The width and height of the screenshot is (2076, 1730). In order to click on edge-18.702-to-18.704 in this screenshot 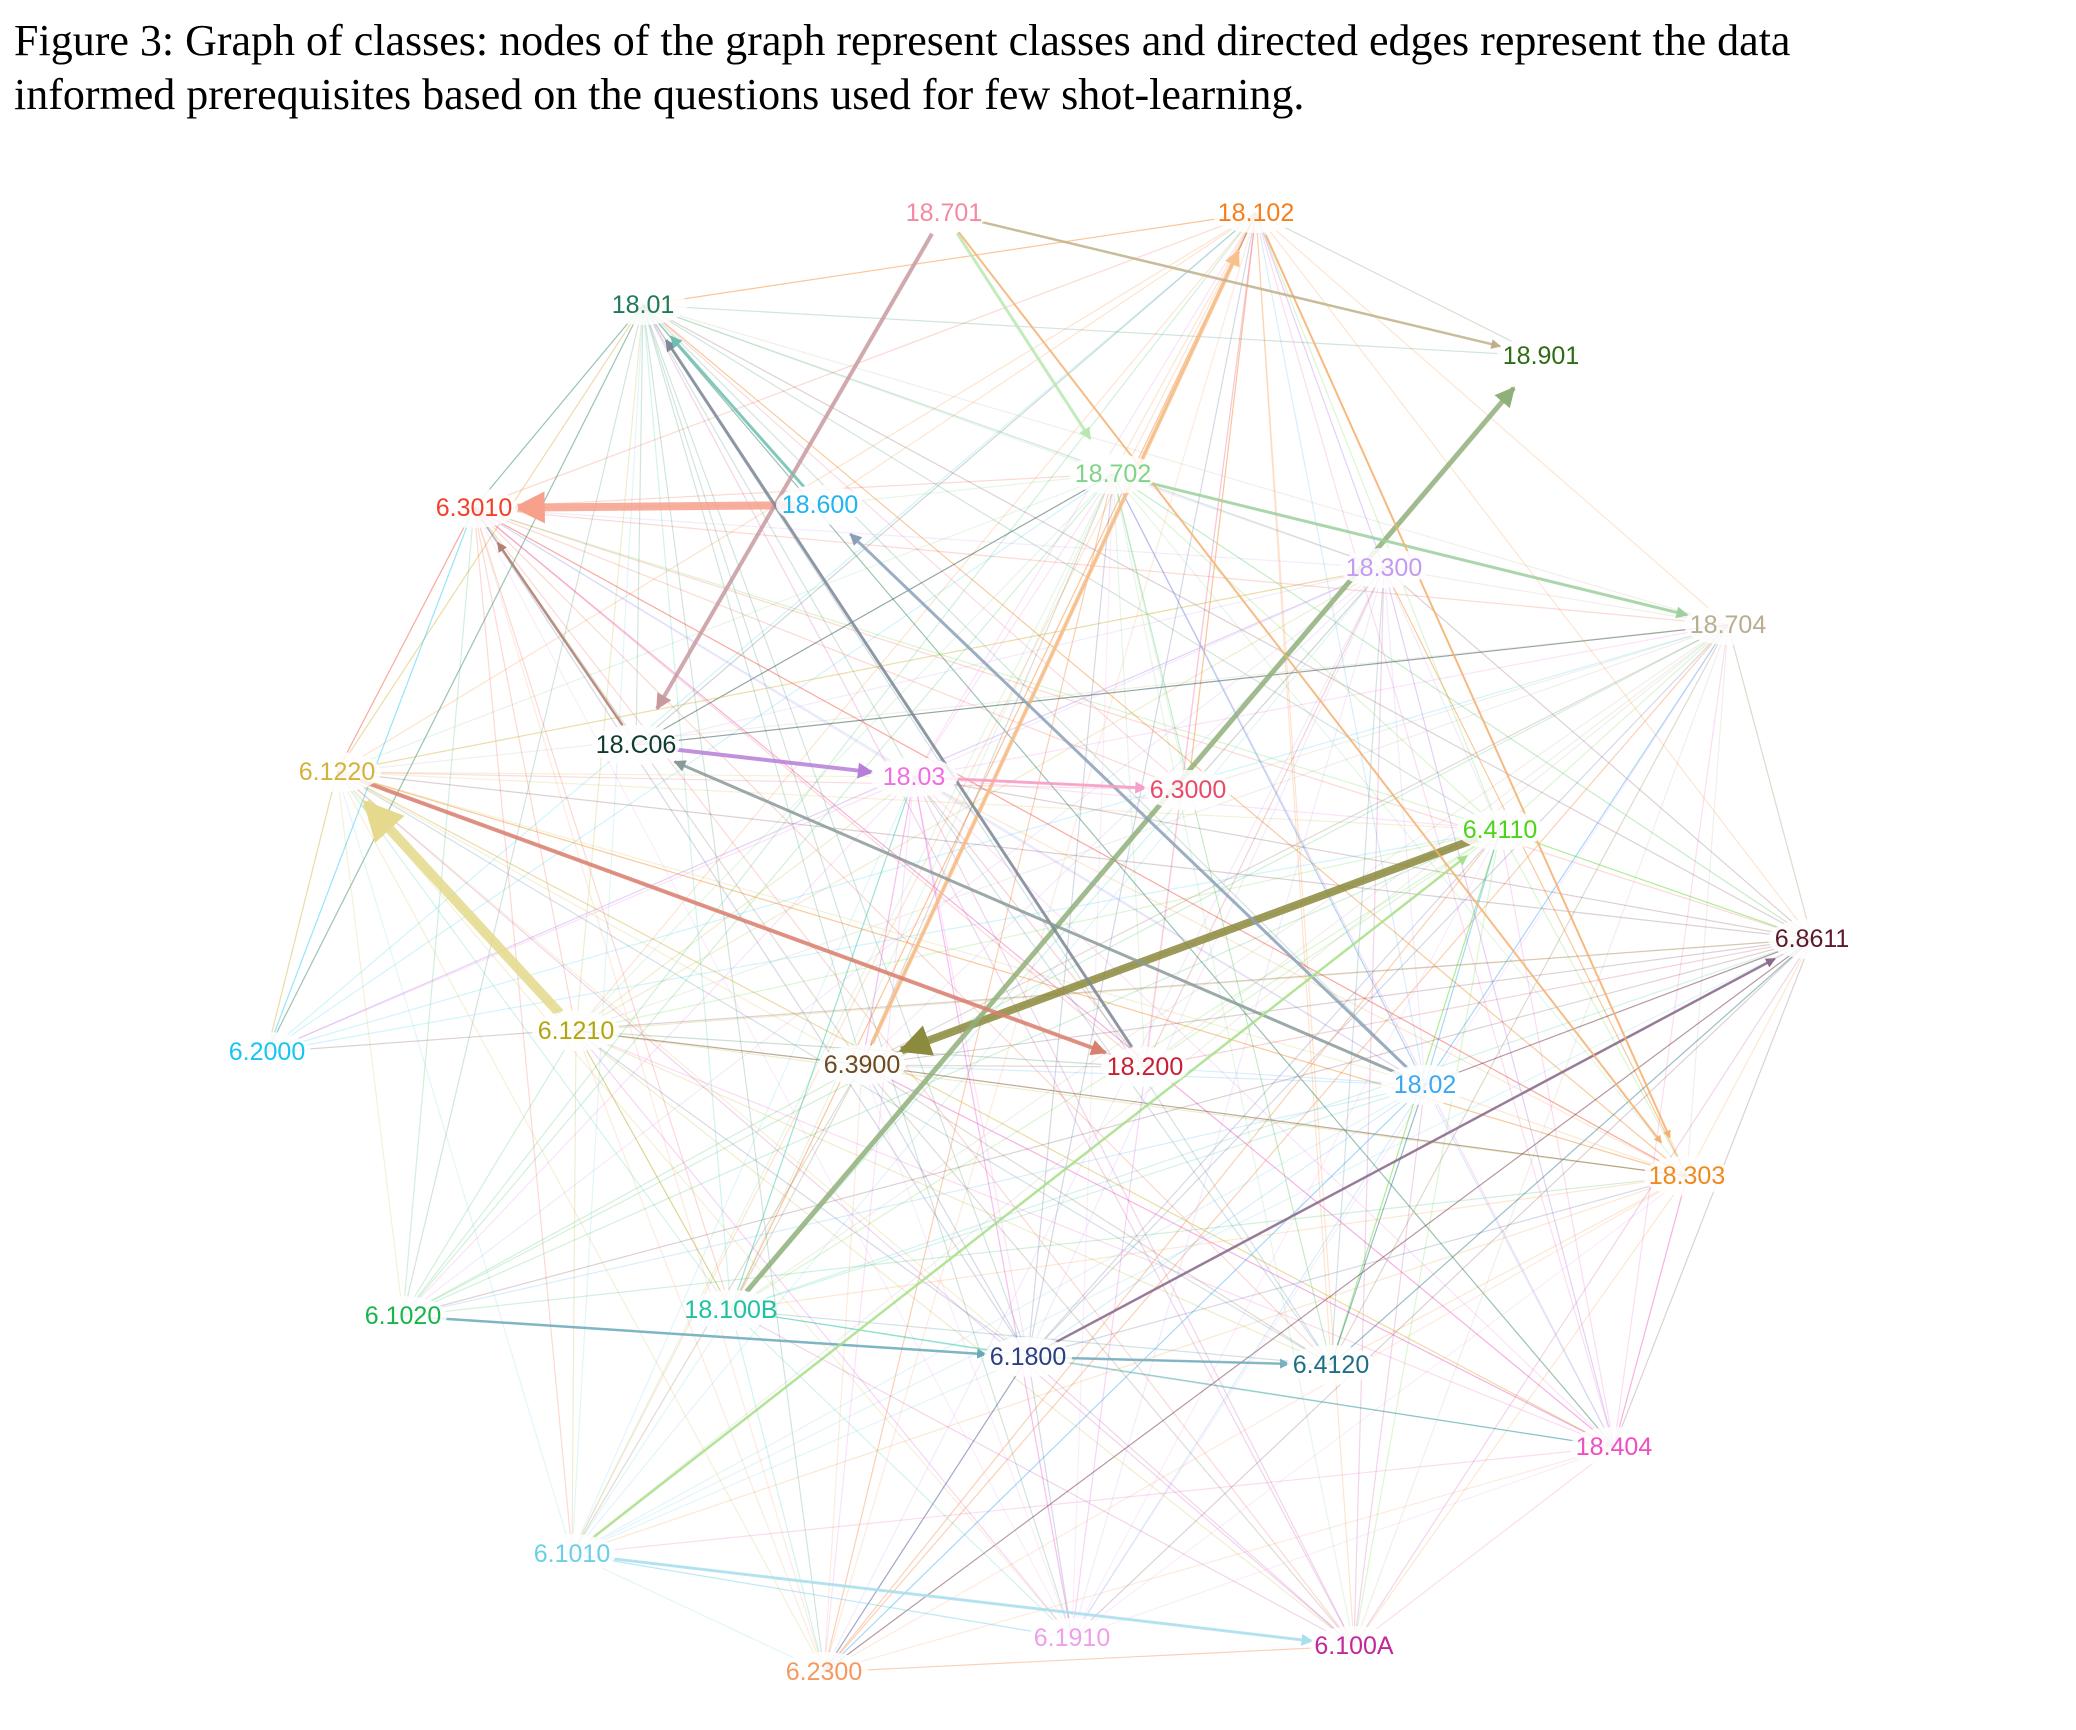, I will do `click(1412, 548)`.